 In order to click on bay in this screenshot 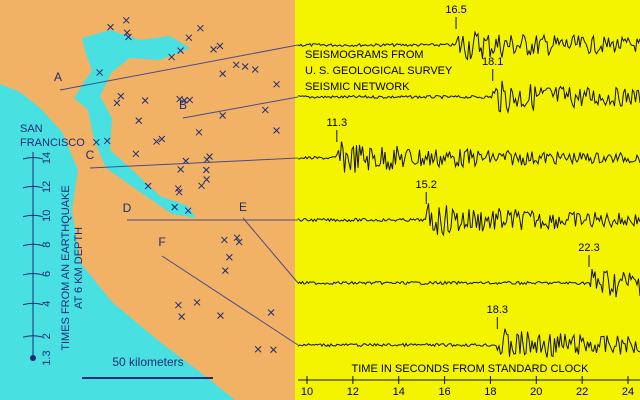, I will do `click(135, 124)`.